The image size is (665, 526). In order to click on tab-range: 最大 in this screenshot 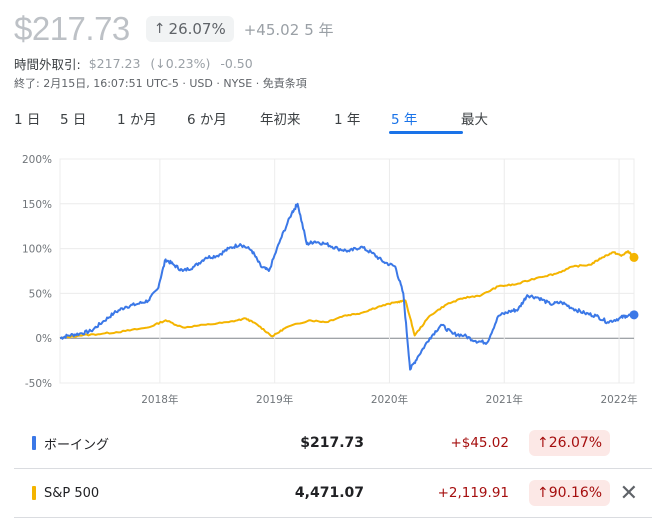, I will do `click(474, 120)`.